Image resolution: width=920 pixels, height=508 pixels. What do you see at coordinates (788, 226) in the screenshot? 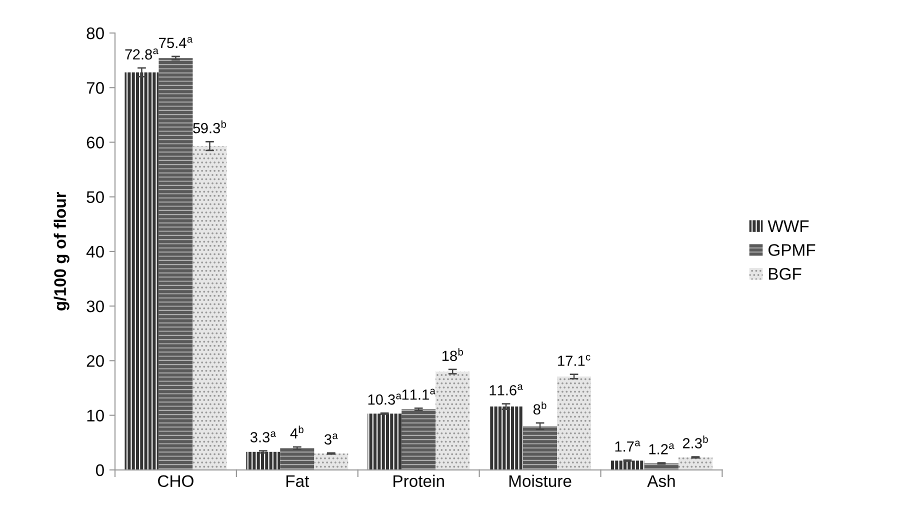
I see `legend-label: WWF` at bounding box center [788, 226].